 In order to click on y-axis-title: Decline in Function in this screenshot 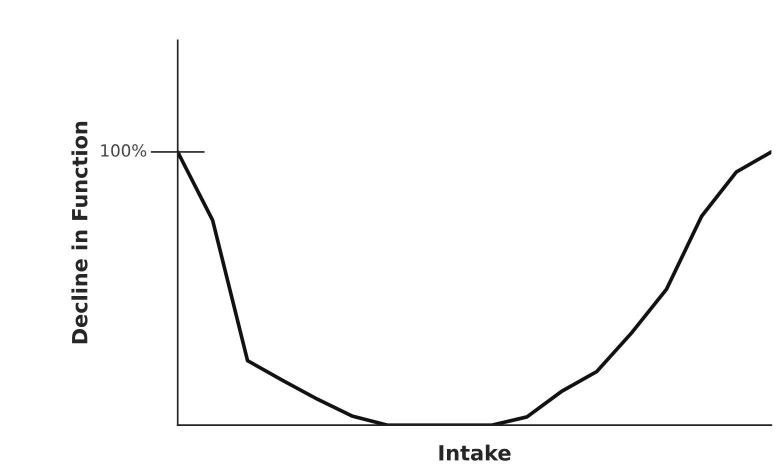, I will do `click(79, 233)`.